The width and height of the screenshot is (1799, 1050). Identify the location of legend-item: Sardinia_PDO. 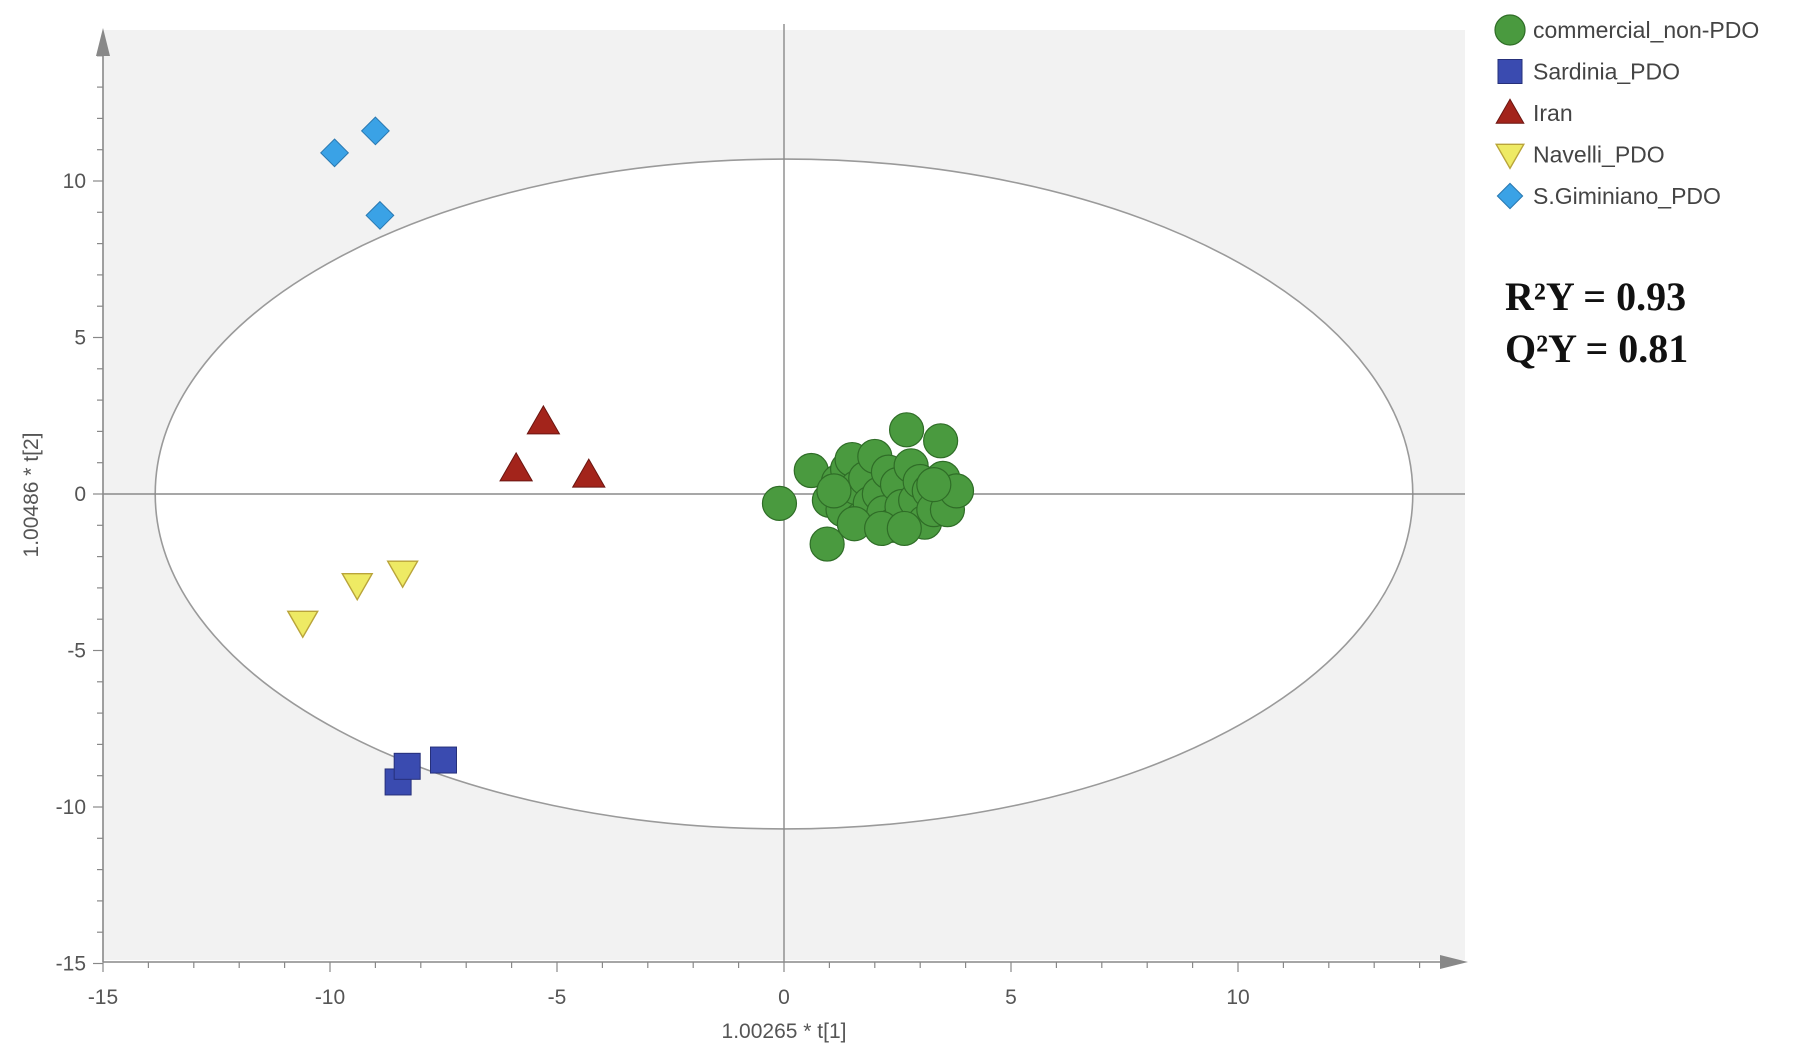
(1588, 72).